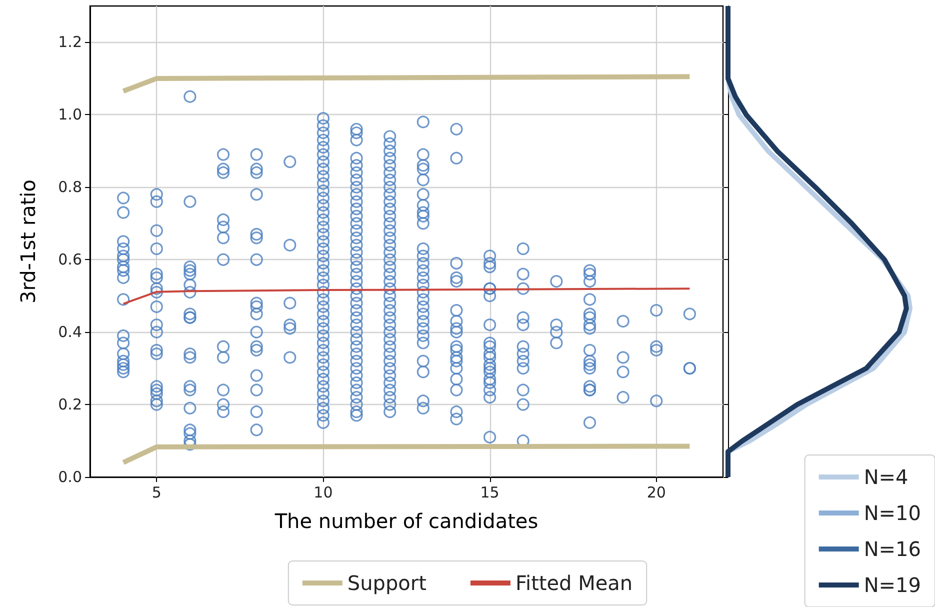 This screenshot has width=935, height=607. What do you see at coordinates (893, 585) in the screenshot?
I see `legend-label: N=19` at bounding box center [893, 585].